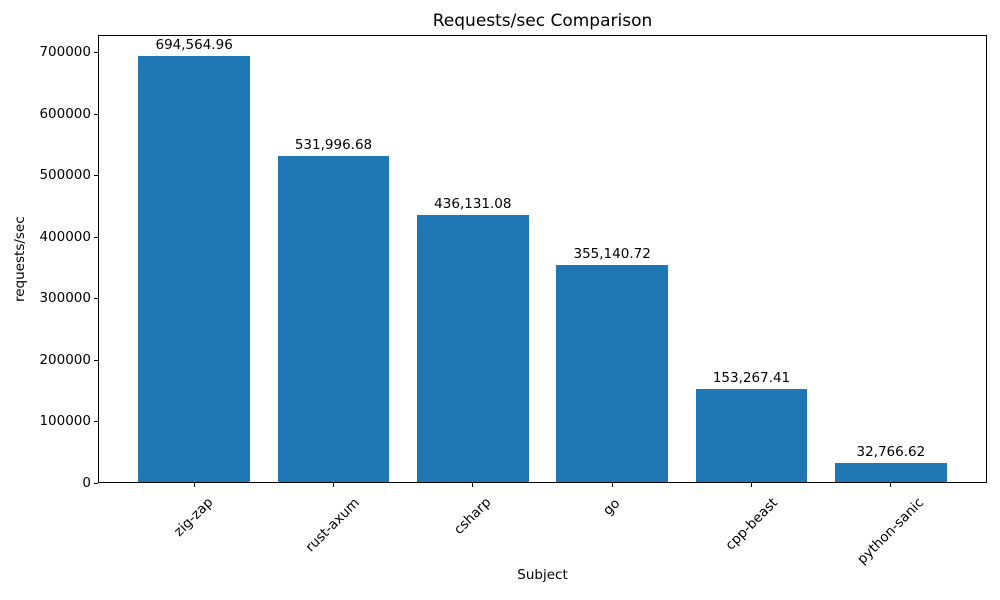 This screenshot has width=1000, height=600. What do you see at coordinates (65, 298) in the screenshot?
I see `y-tick-label: 300000` at bounding box center [65, 298].